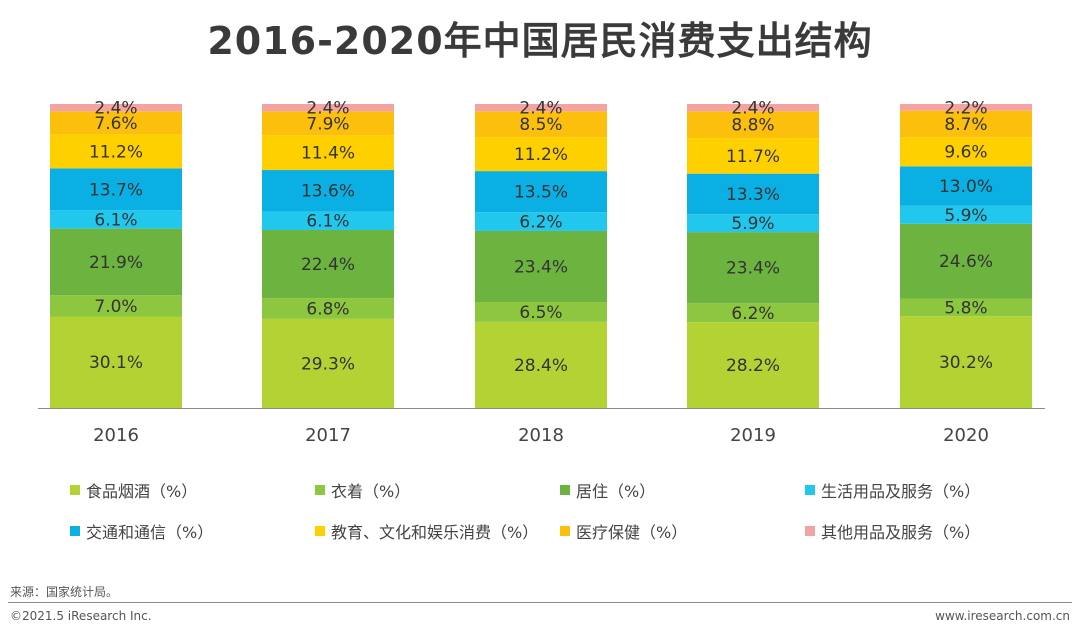 This screenshot has height=637, width=1080. I want to click on legend-item: 其他用品及服务（%）, so click(892, 531).